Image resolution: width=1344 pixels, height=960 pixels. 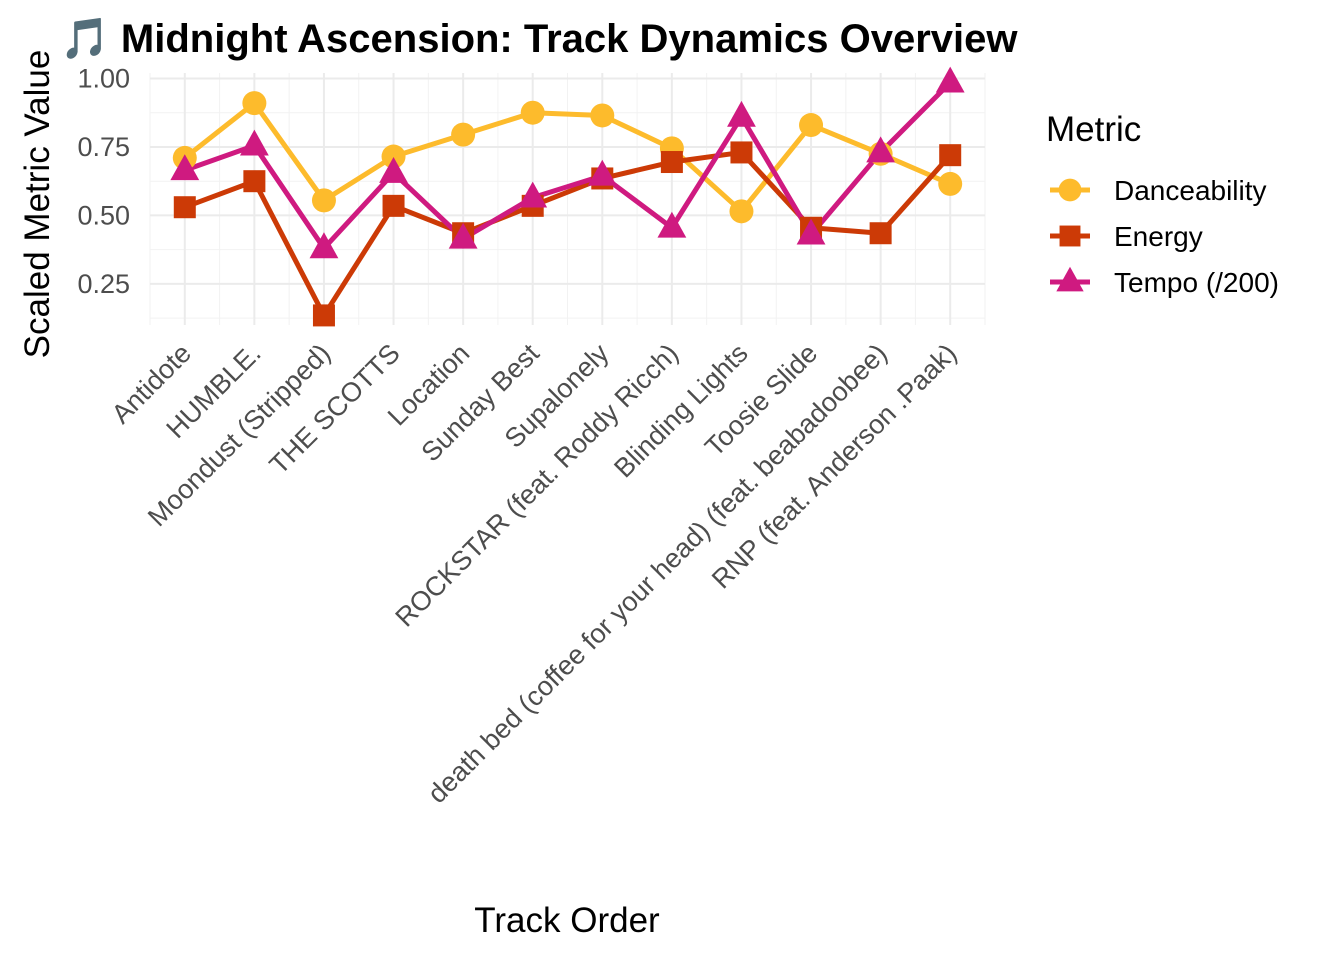 I want to click on series-danceability, so click(x=567, y=157).